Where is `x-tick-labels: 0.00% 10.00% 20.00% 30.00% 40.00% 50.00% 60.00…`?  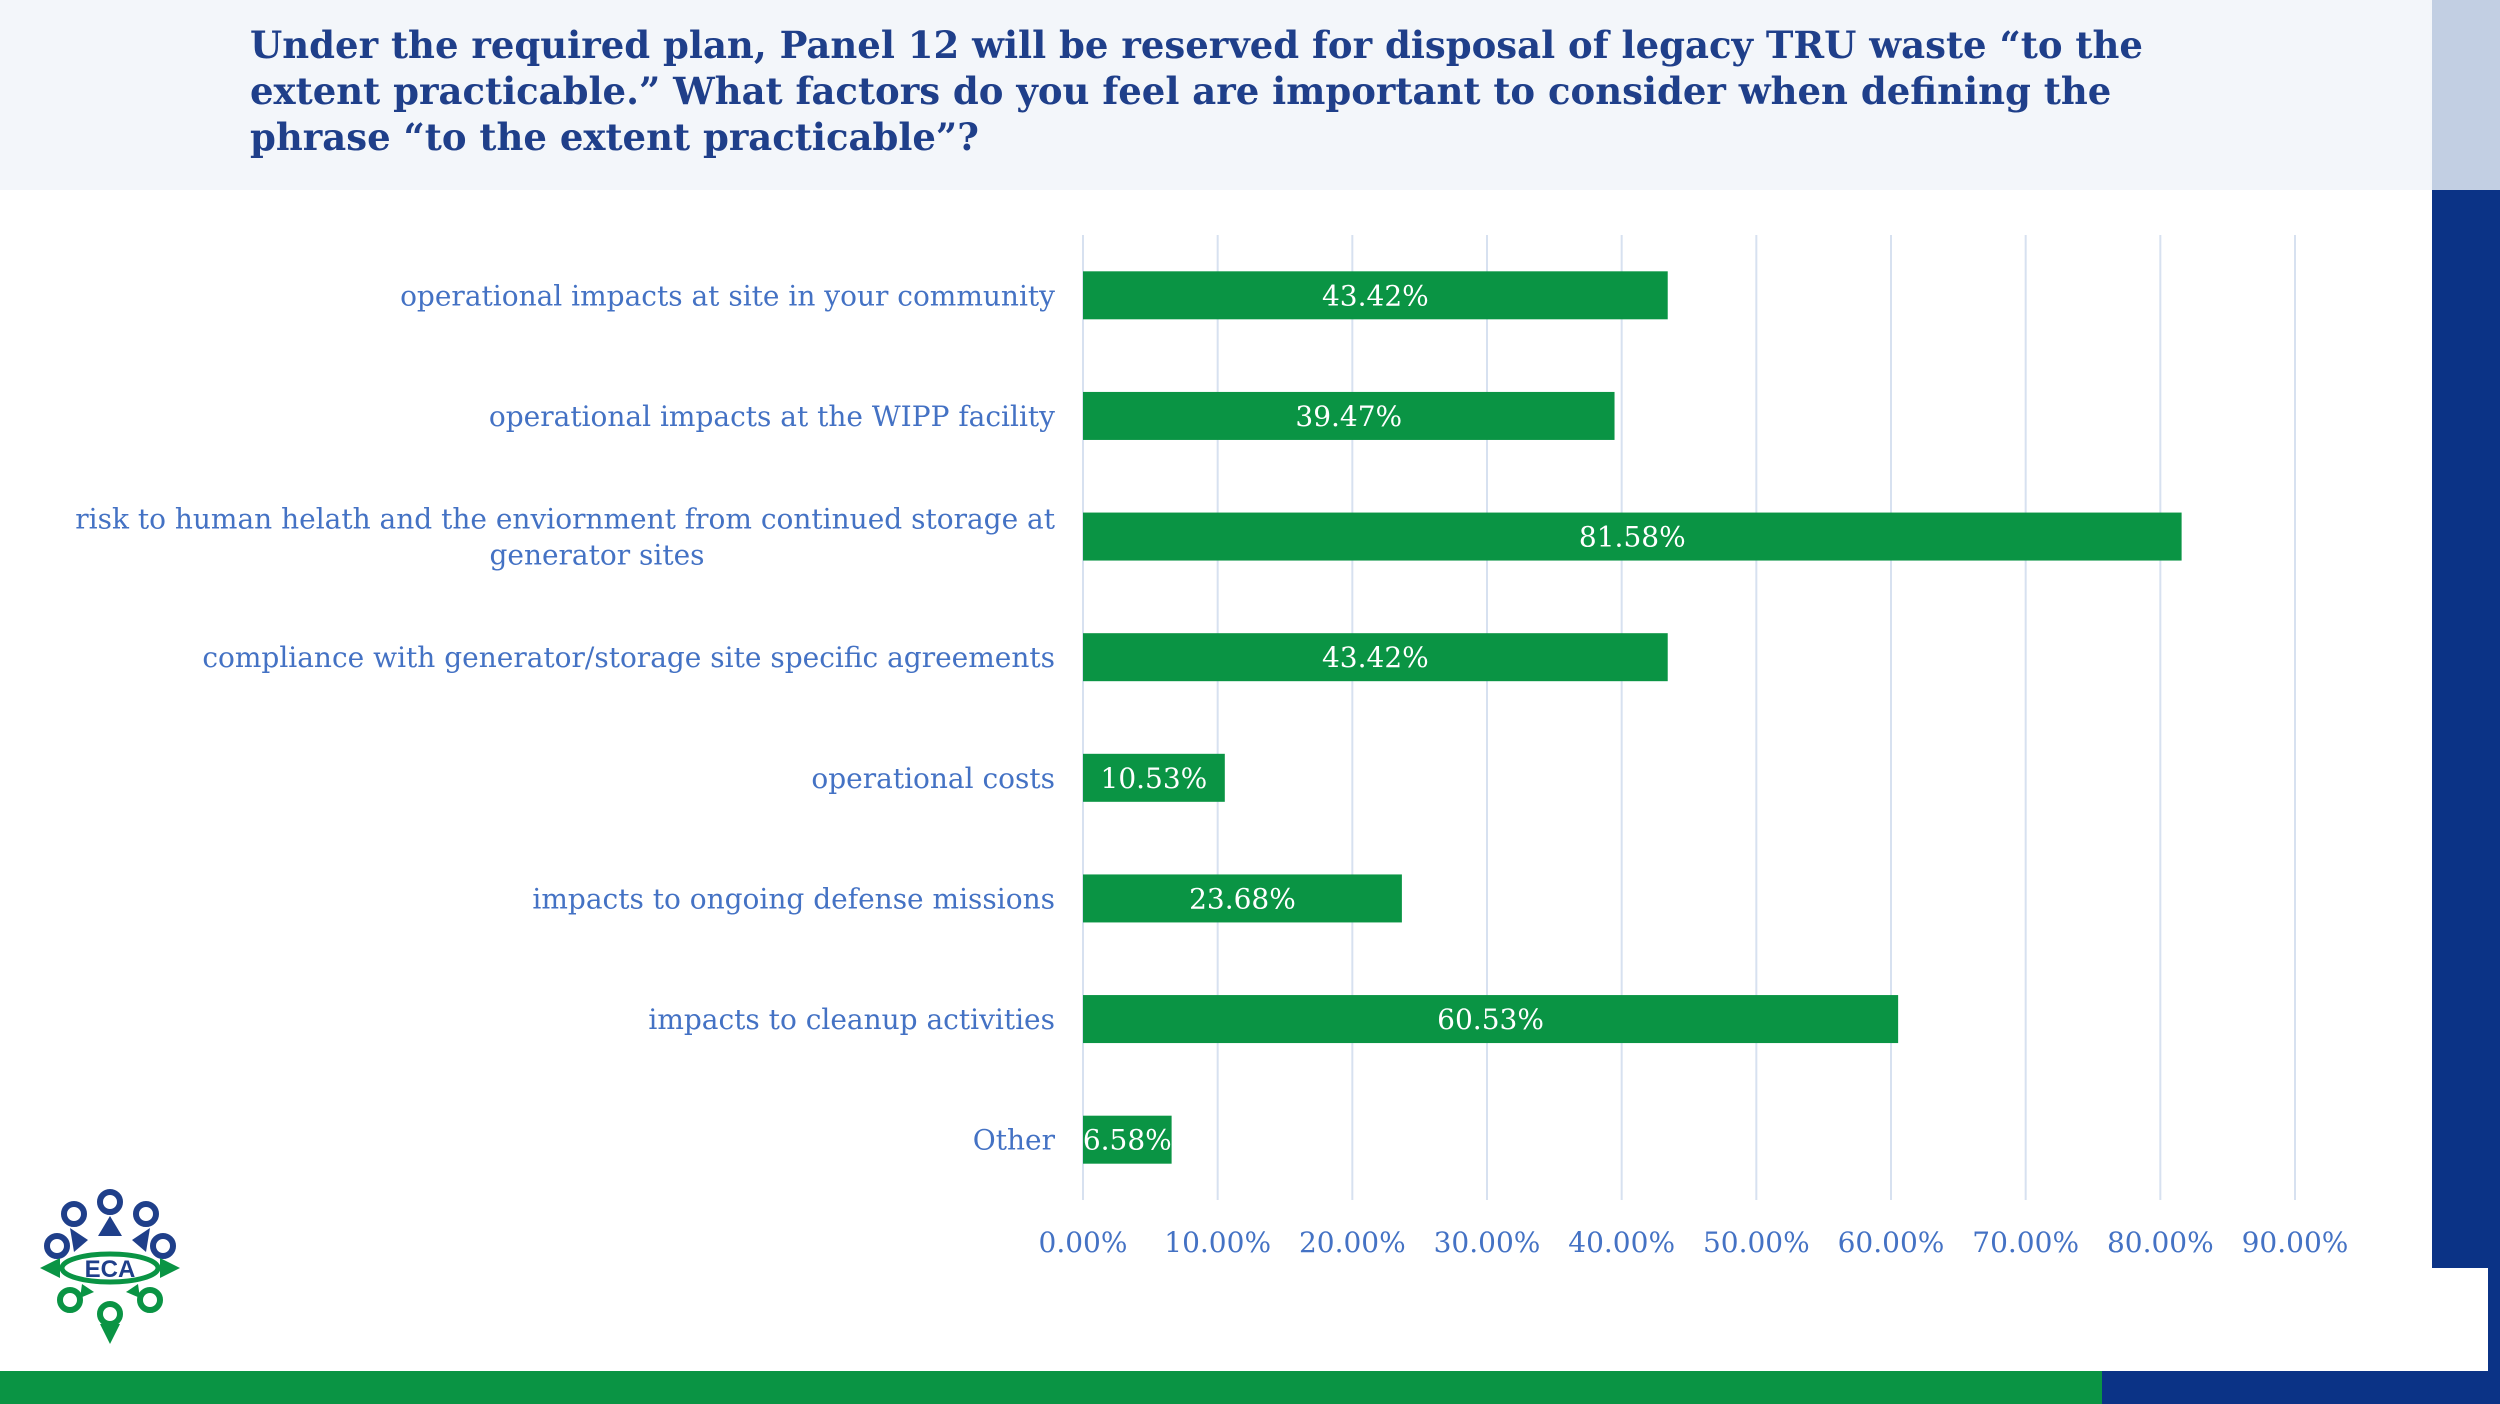
x-tick-labels: 0.00% 10.00% 20.00% 30.00% 40.00% 50.00% 60.00… is located at coordinates (1694, 1242).